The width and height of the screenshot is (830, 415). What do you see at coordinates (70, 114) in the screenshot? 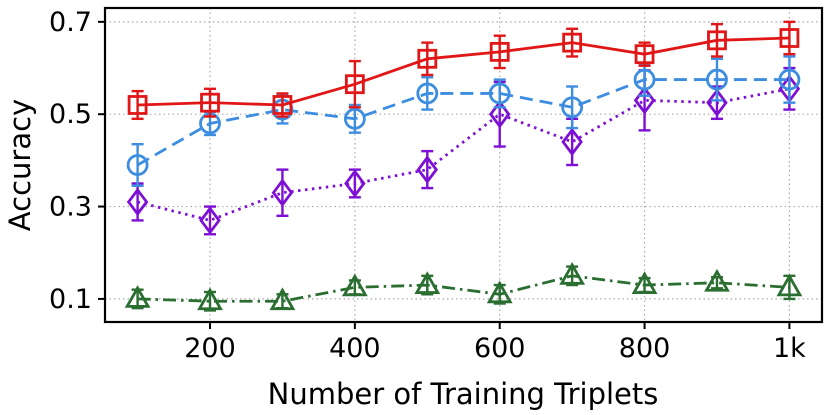
I see `y-tick-label: 0.5` at bounding box center [70, 114].